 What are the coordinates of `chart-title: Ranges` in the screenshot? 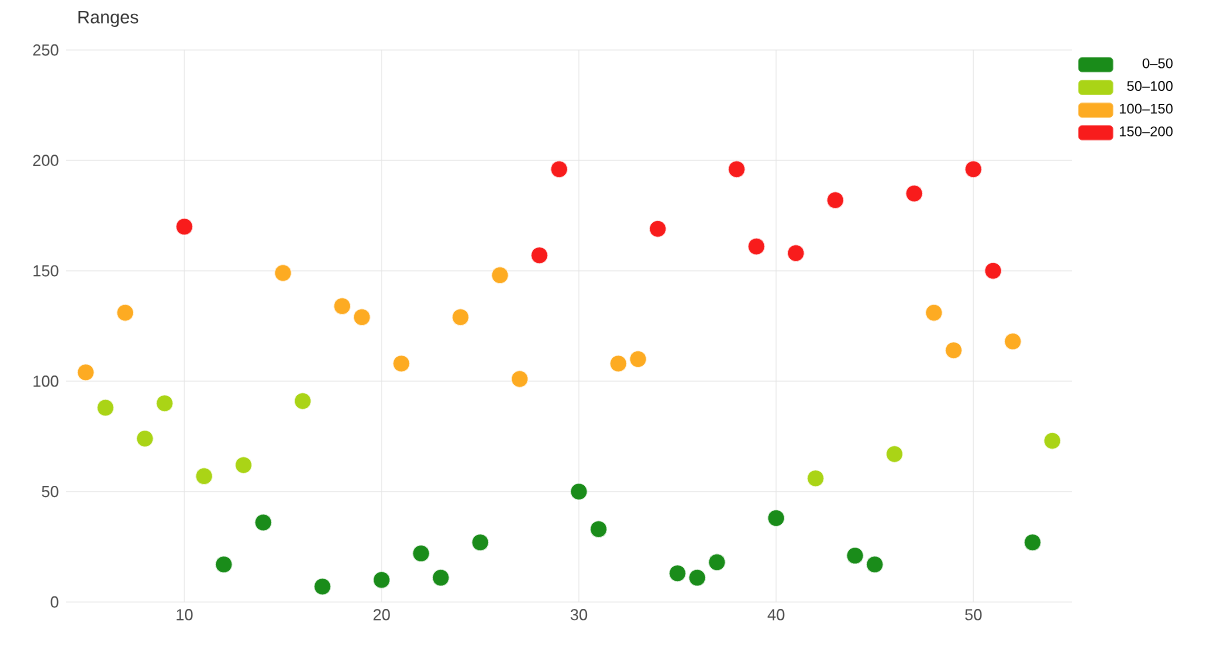 It's located at (108, 18).